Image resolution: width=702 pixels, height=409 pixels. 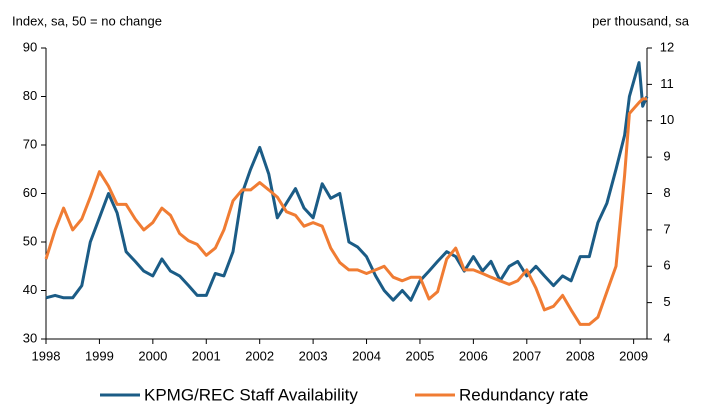 What do you see at coordinates (30, 240) in the screenshot?
I see `y-tick-label: 50` at bounding box center [30, 240].